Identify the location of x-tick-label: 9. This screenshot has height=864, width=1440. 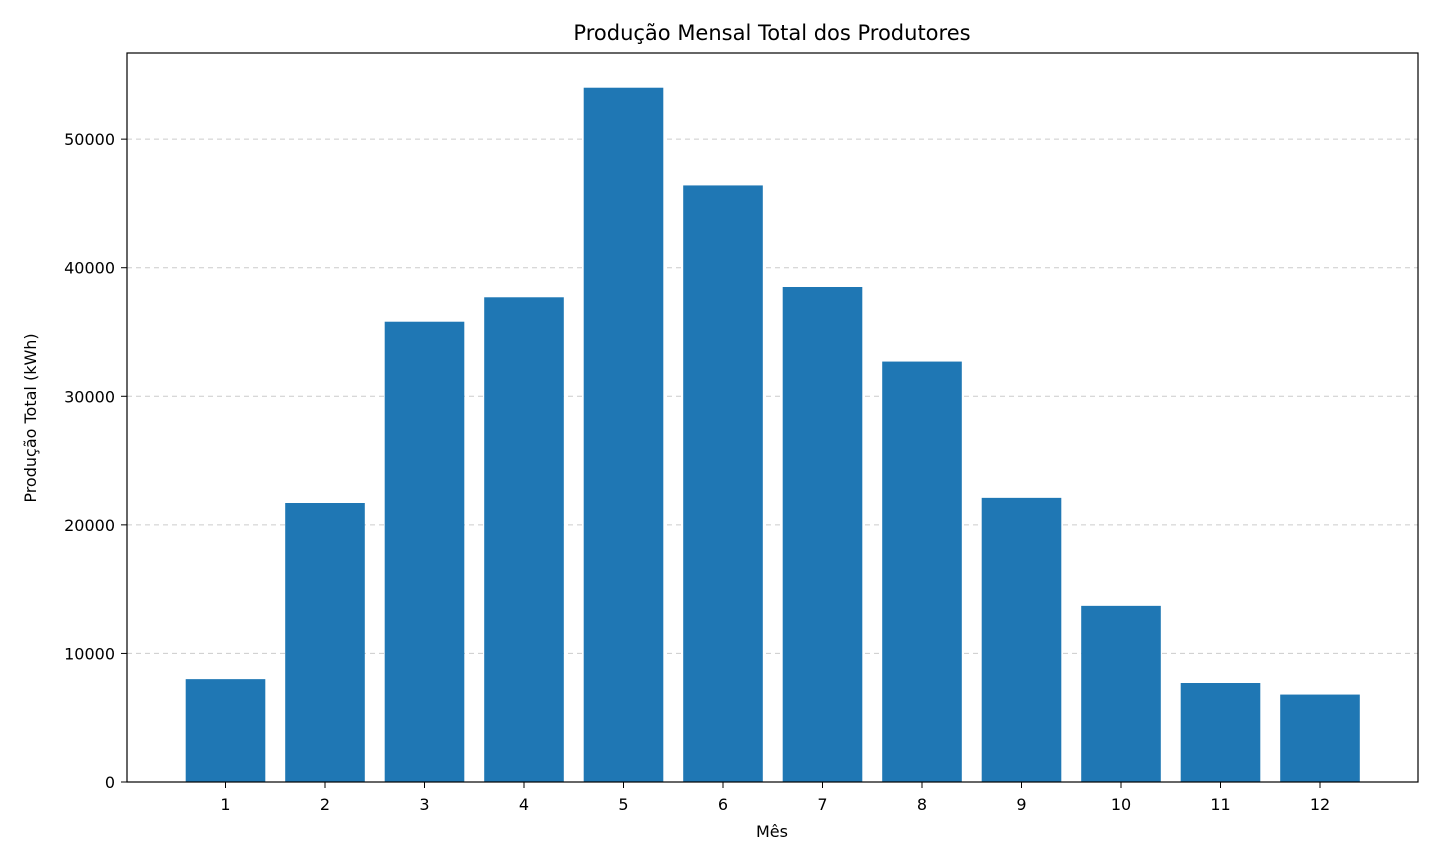
(1021, 804).